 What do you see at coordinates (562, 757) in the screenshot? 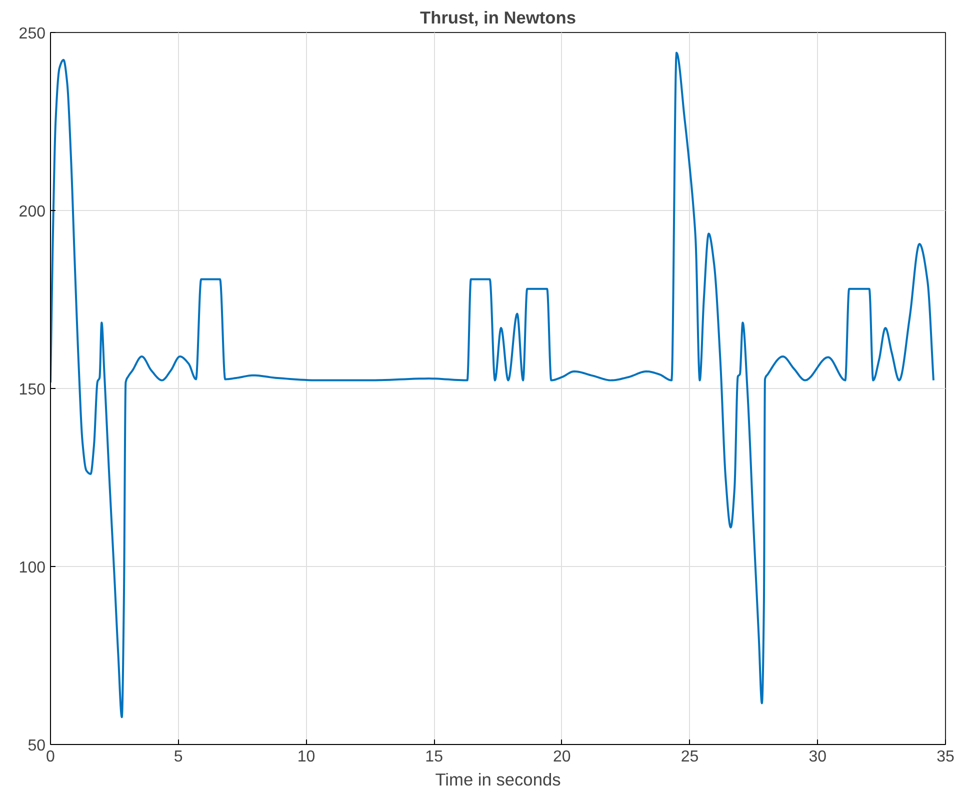
I see `x-tick-label: 20` at bounding box center [562, 757].